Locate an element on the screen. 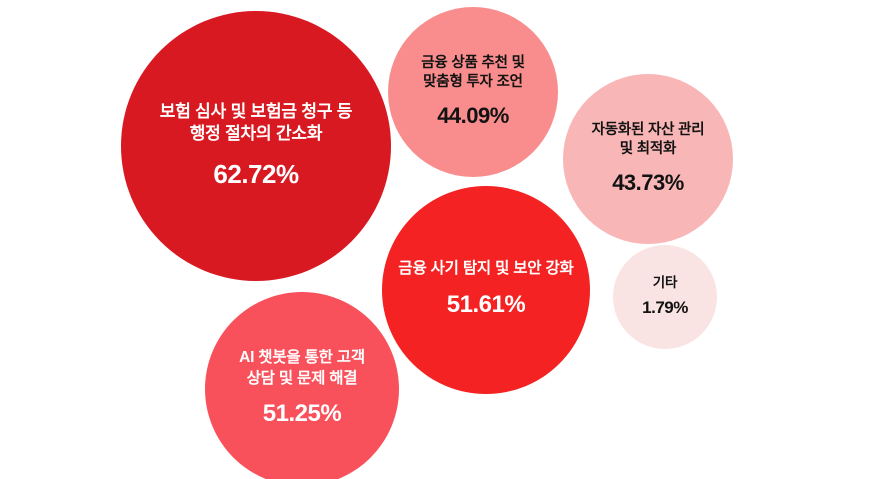 This screenshot has height=479, width=876. bubble-label: AI 챗봇을 통한 고객 상담 및 문제 해결 is located at coordinates (302, 368).